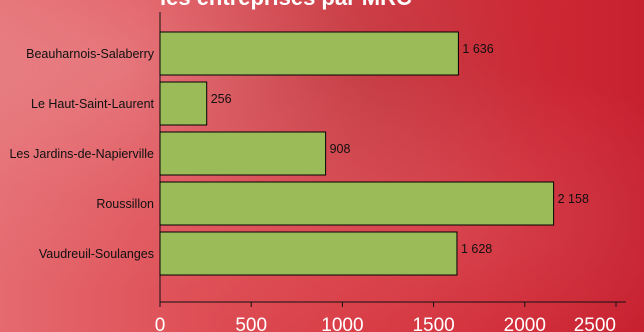  What do you see at coordinates (573, 199) in the screenshot?
I see `data-label: 2 158` at bounding box center [573, 199].